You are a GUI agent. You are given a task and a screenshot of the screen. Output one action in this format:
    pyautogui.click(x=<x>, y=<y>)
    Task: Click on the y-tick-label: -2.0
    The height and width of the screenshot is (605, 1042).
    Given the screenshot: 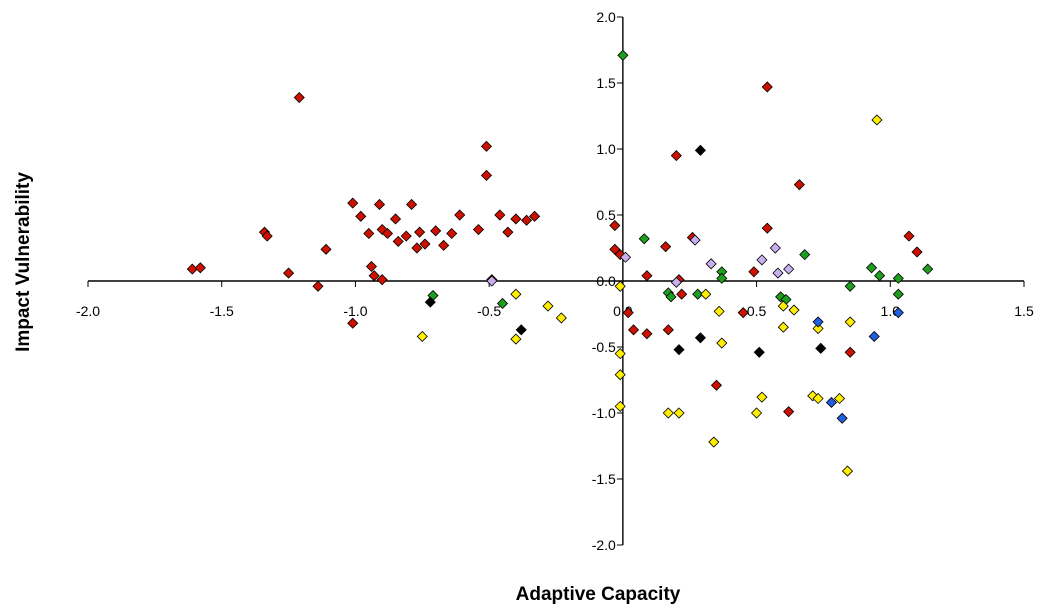 What is the action you would take?
    pyautogui.click(x=604, y=545)
    